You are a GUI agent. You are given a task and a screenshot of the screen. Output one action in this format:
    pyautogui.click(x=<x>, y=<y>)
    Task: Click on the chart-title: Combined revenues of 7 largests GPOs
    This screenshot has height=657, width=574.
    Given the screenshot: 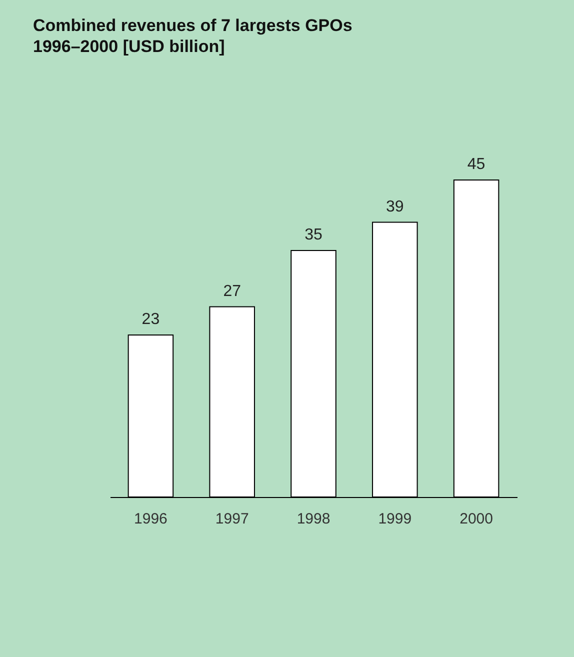 What is the action you would take?
    pyautogui.click(x=192, y=25)
    